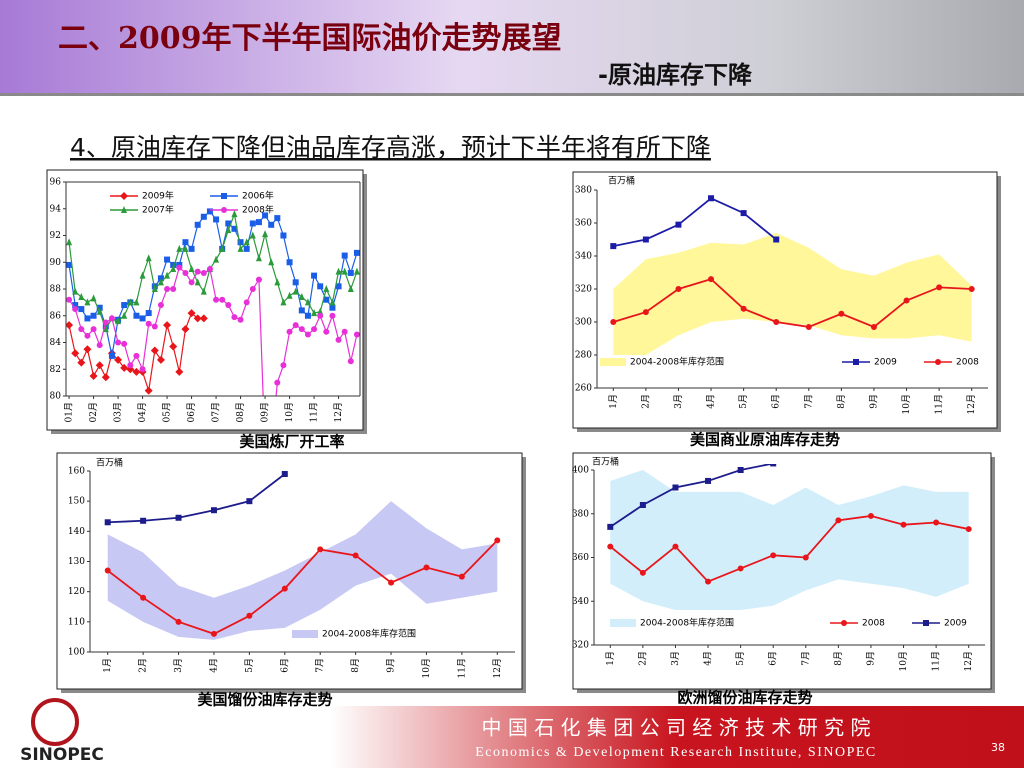 The height and width of the screenshot is (768, 1024). What do you see at coordinates (310, 38) in the screenshot?
I see `title: 二、2009年下半年国际油价走势展望` at bounding box center [310, 38].